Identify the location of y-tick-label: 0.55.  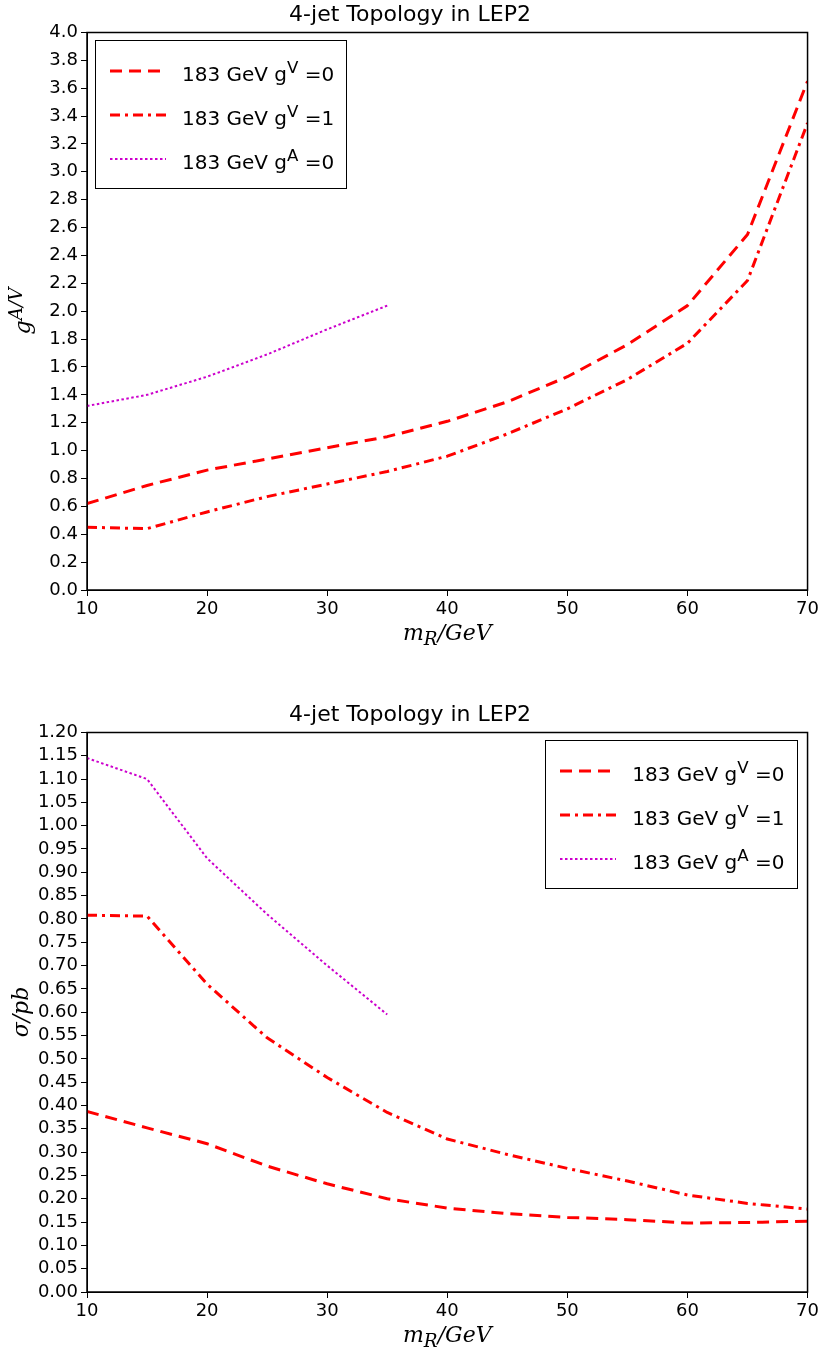
(57, 1034).